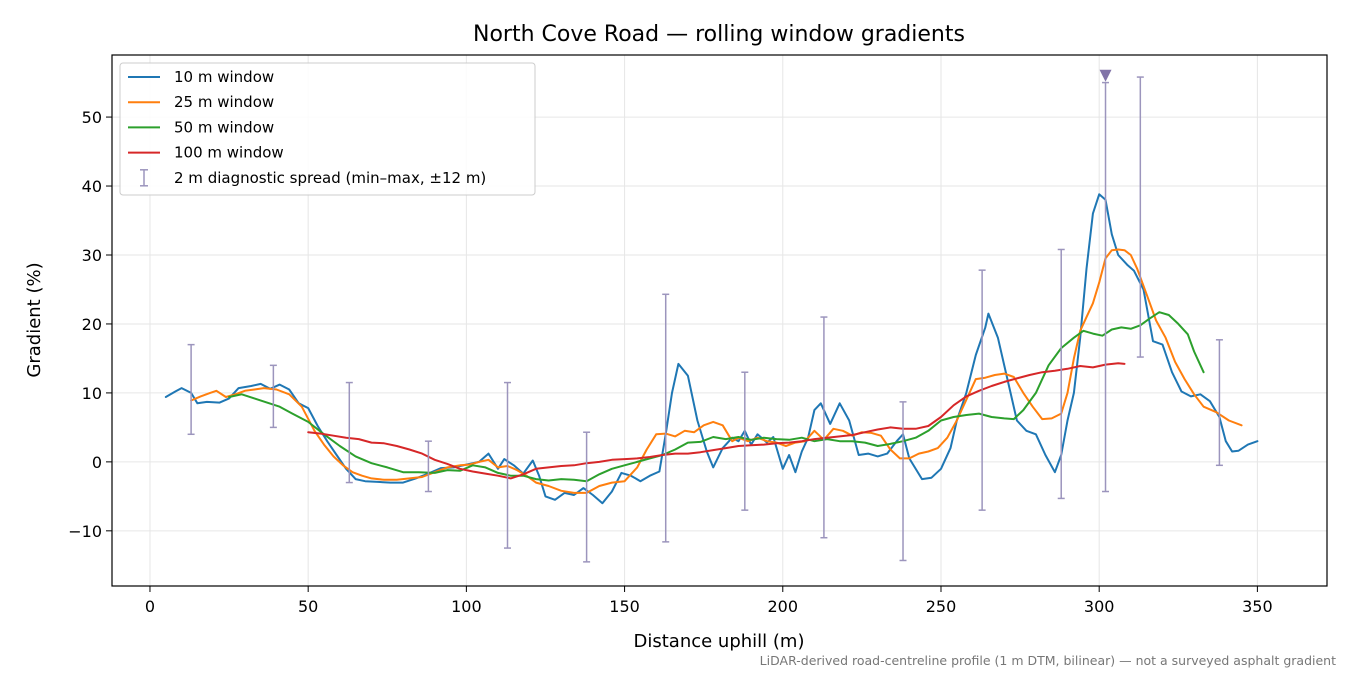 The image size is (1350, 675). What do you see at coordinates (92, 117) in the screenshot?
I see `y-tick-label: 50` at bounding box center [92, 117].